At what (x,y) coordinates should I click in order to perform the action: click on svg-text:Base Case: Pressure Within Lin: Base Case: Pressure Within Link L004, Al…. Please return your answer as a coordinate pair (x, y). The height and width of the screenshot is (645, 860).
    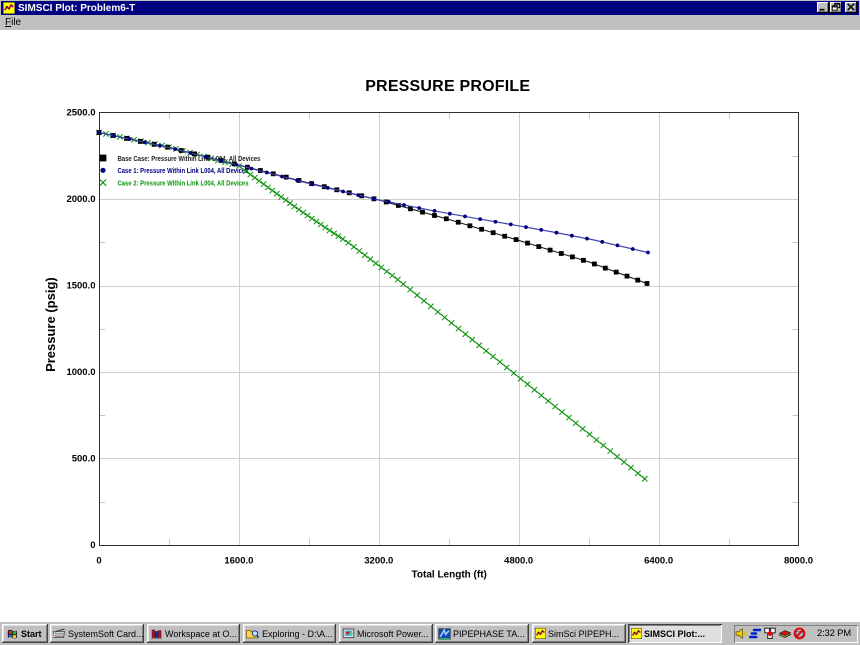
    Looking at the image, I should click on (189, 159).